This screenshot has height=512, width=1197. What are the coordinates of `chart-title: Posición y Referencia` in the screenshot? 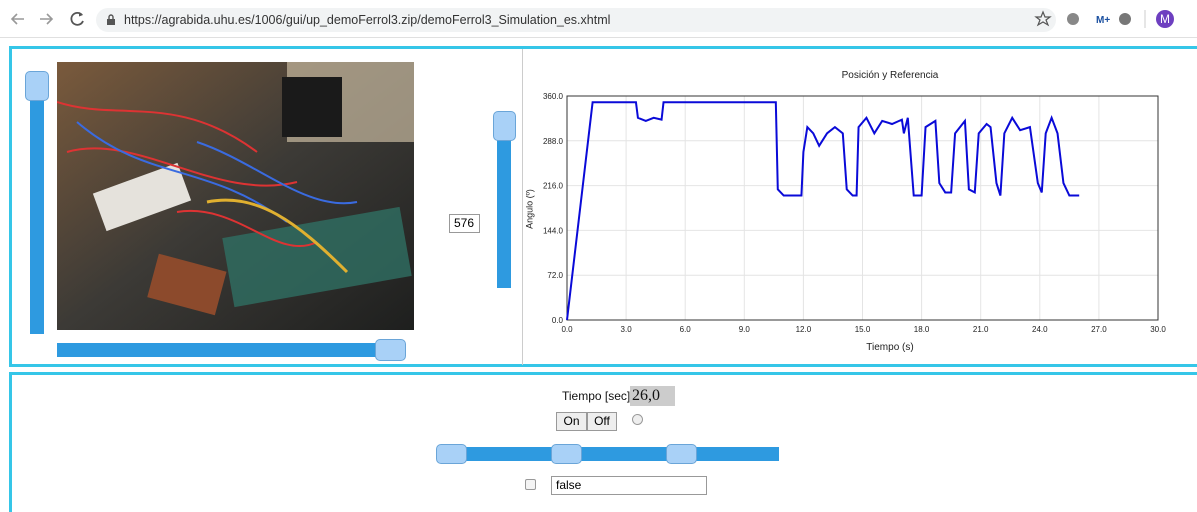 It's located at (890, 75).